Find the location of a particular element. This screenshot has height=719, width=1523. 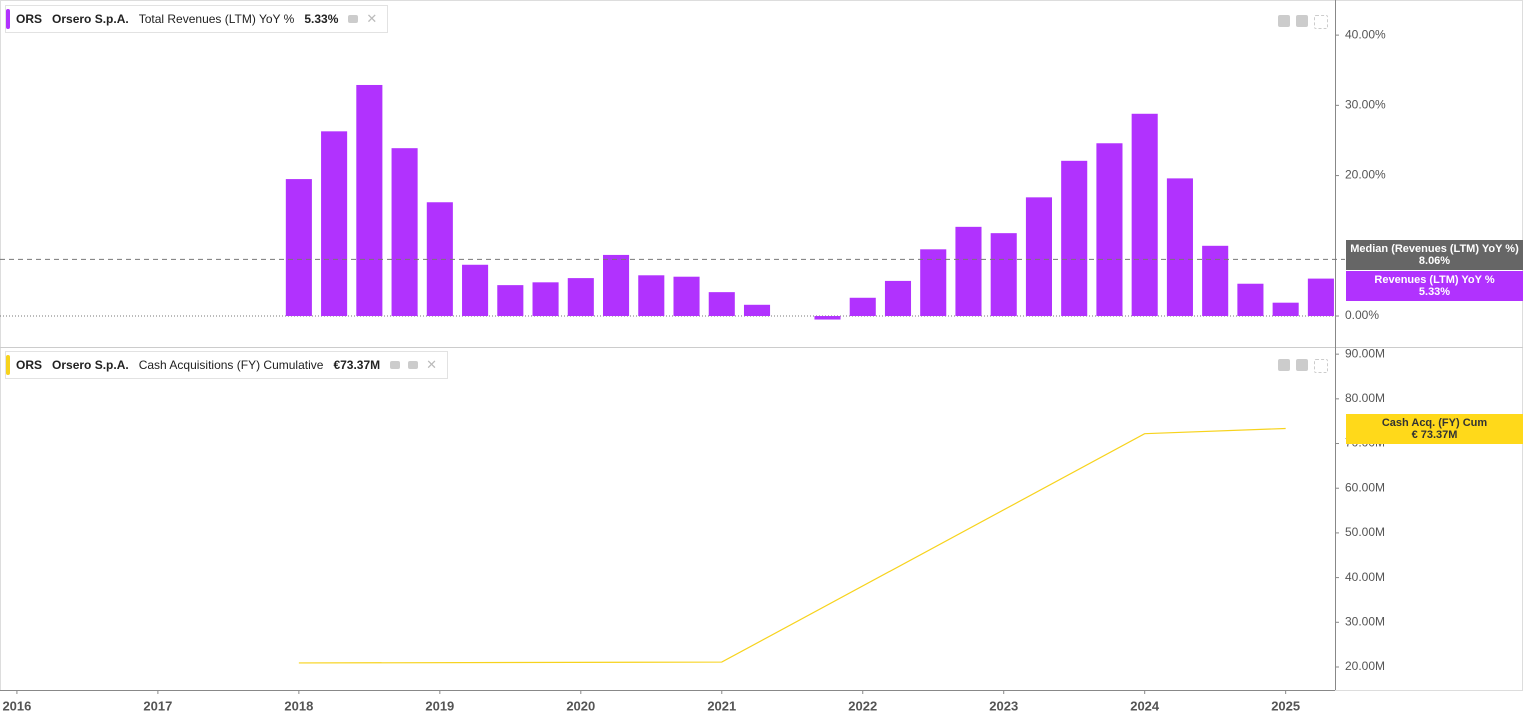

x-tick-label: 2019 is located at coordinates (439, 705).